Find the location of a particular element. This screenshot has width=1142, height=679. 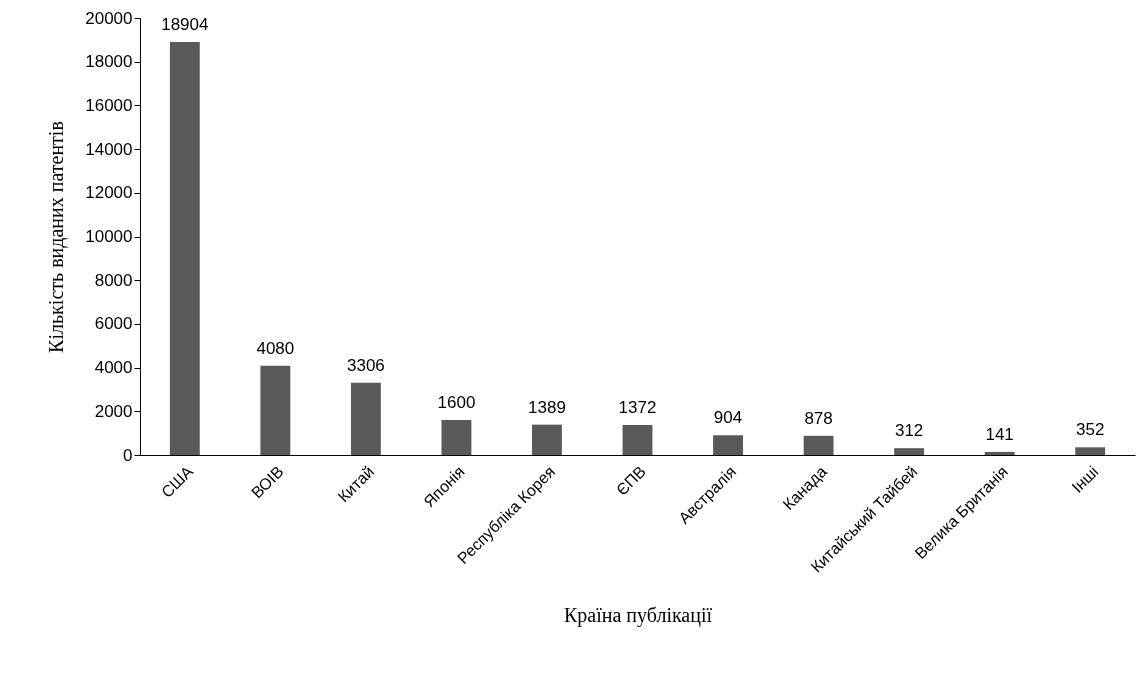

y-tick-label: 12000 is located at coordinates (109, 193).